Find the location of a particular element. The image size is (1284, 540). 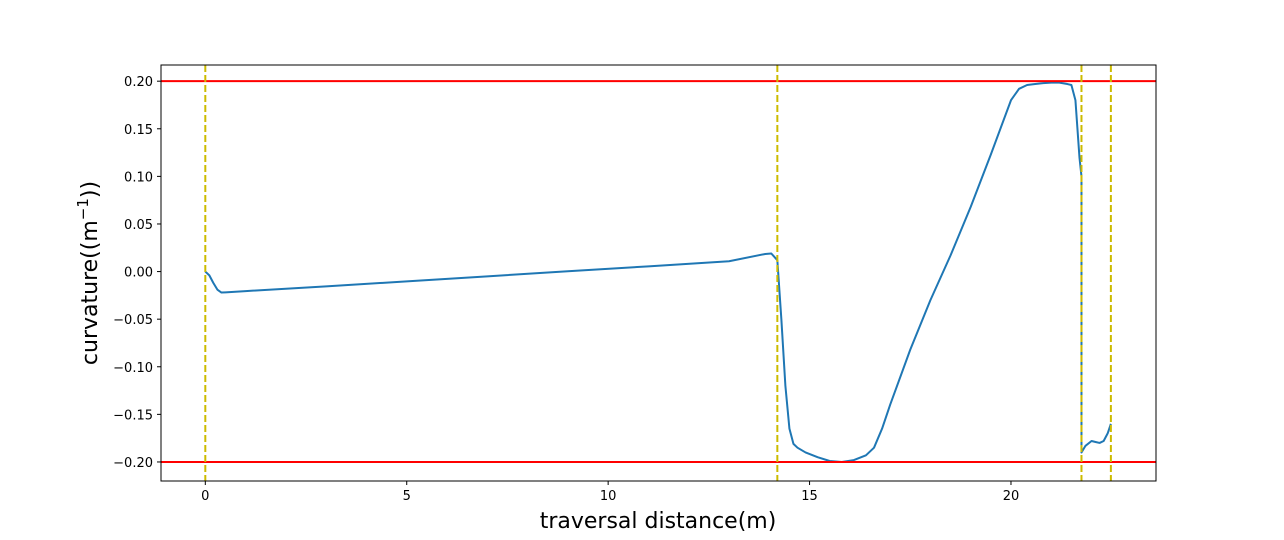

x-tick-label: 5 is located at coordinates (407, 496).